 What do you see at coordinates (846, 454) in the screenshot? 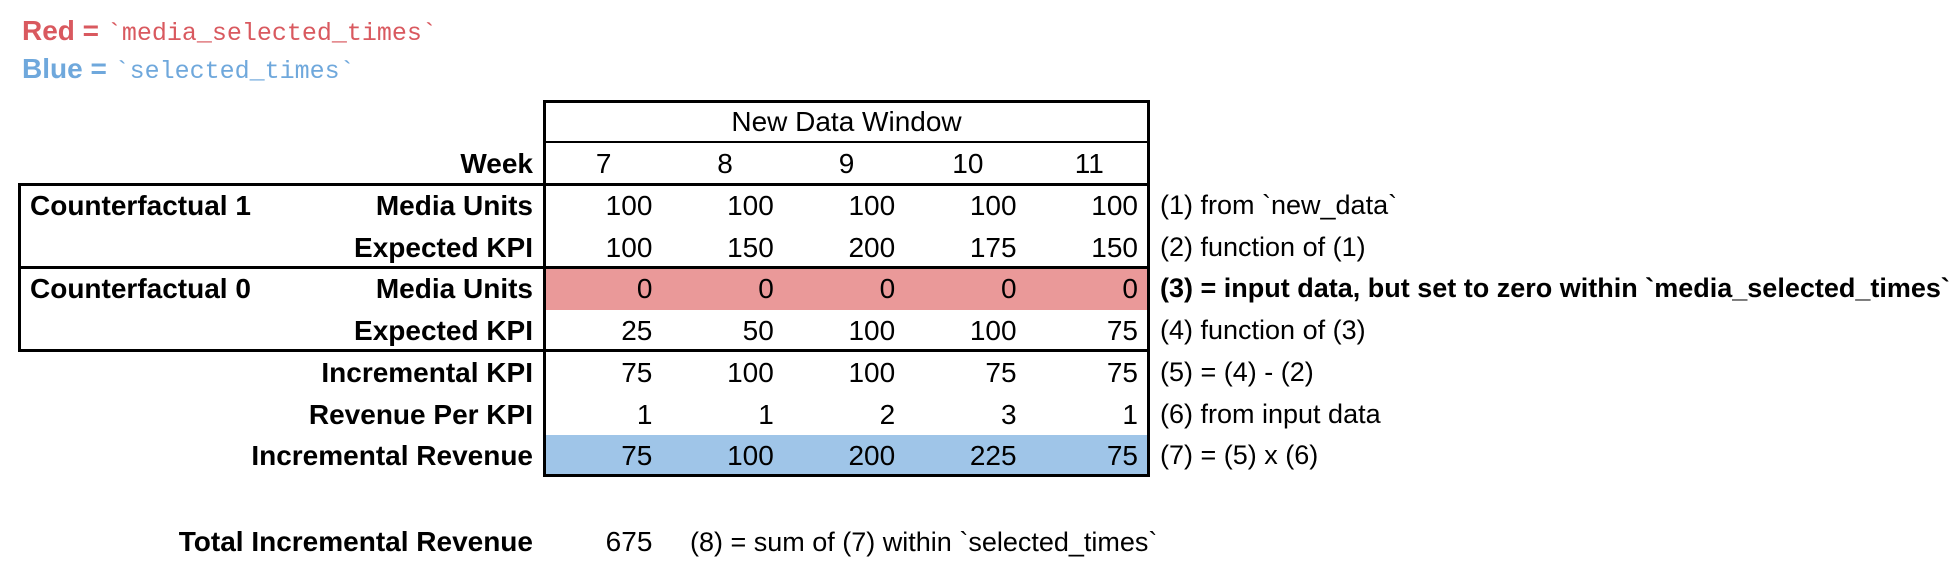
I see `selected-times-band` at bounding box center [846, 454].